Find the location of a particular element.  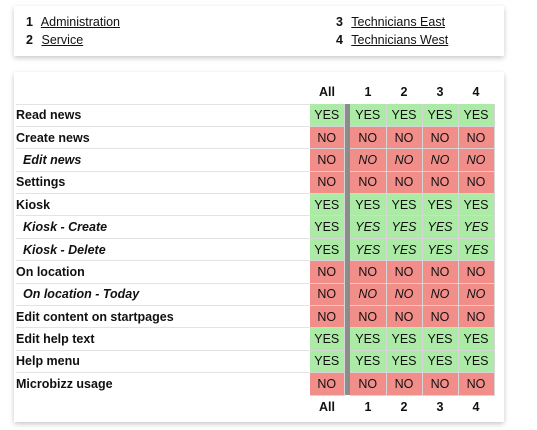

legend-number: 3 is located at coordinates (339, 22).